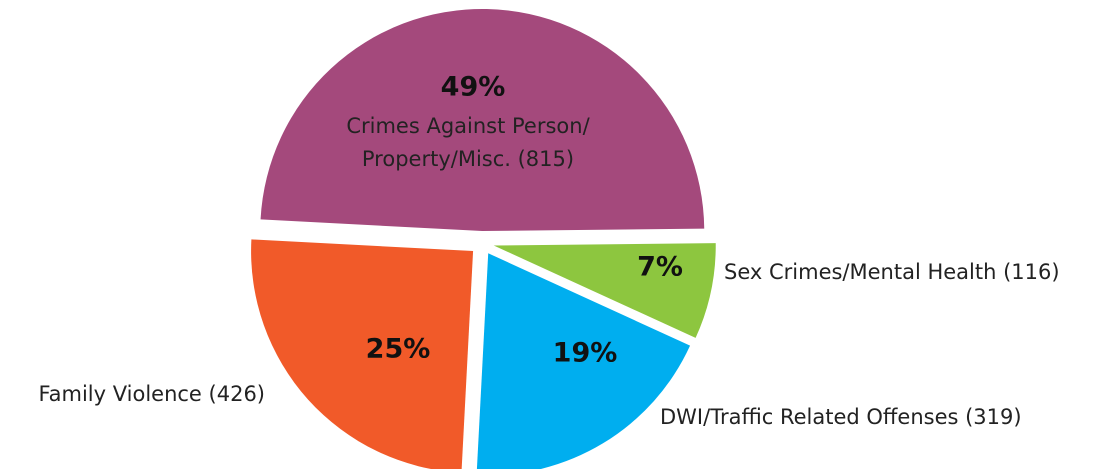  I want to click on category-label: Sex Crimes/Mental Health (116), so click(892, 272).